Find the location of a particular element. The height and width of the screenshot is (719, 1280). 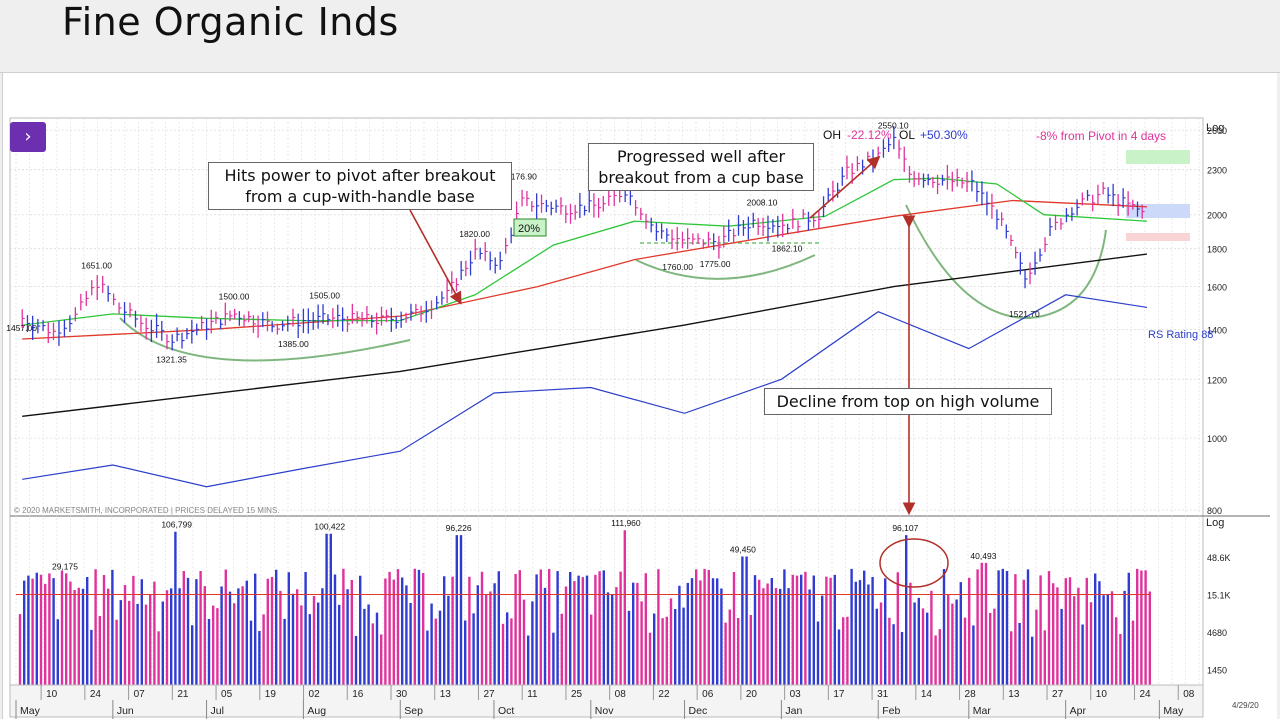

oh-label: OH is located at coordinates (832, 135).